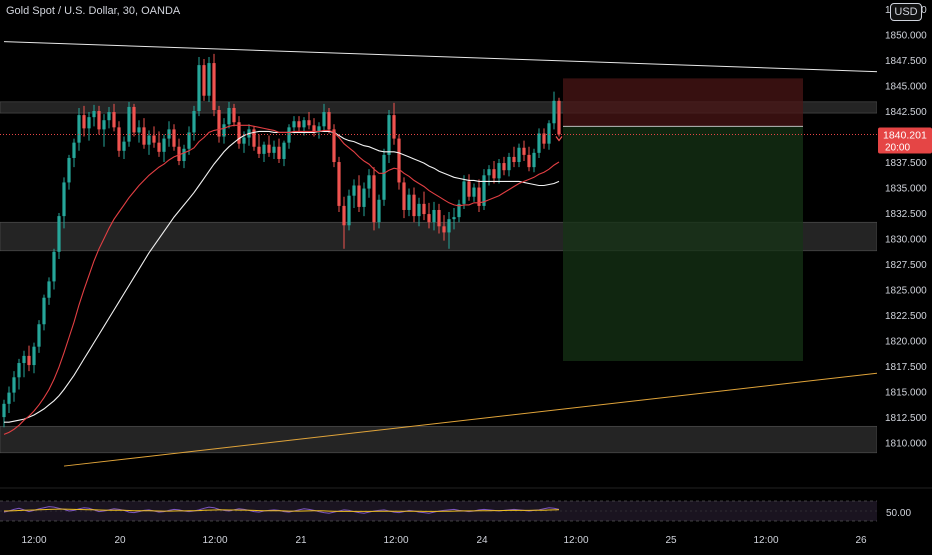 This screenshot has width=932, height=555. I want to click on time-tick-label: 24, so click(482, 540).